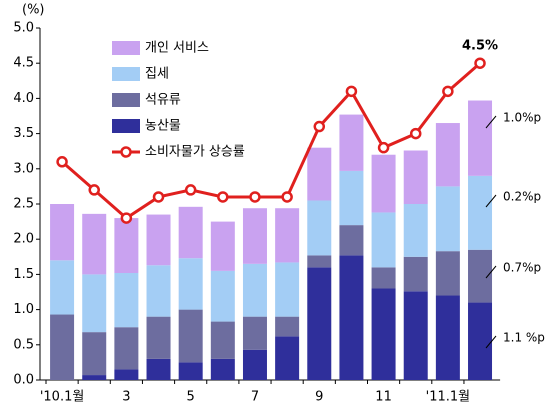 The image size is (550, 412). I want to click on y-axis-label: (%), so click(33, 10).